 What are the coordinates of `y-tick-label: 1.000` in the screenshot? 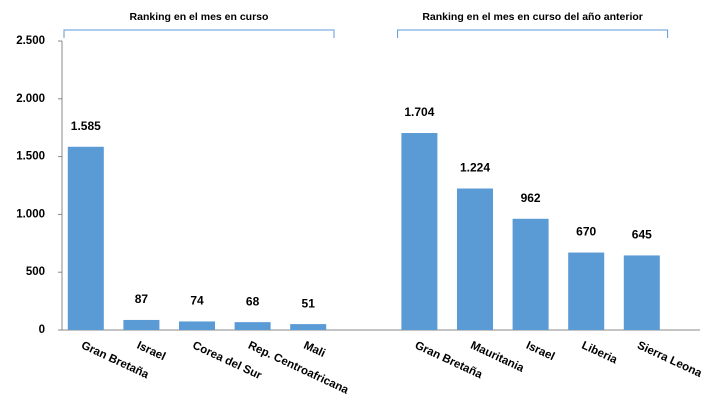 It's located at (30, 214).